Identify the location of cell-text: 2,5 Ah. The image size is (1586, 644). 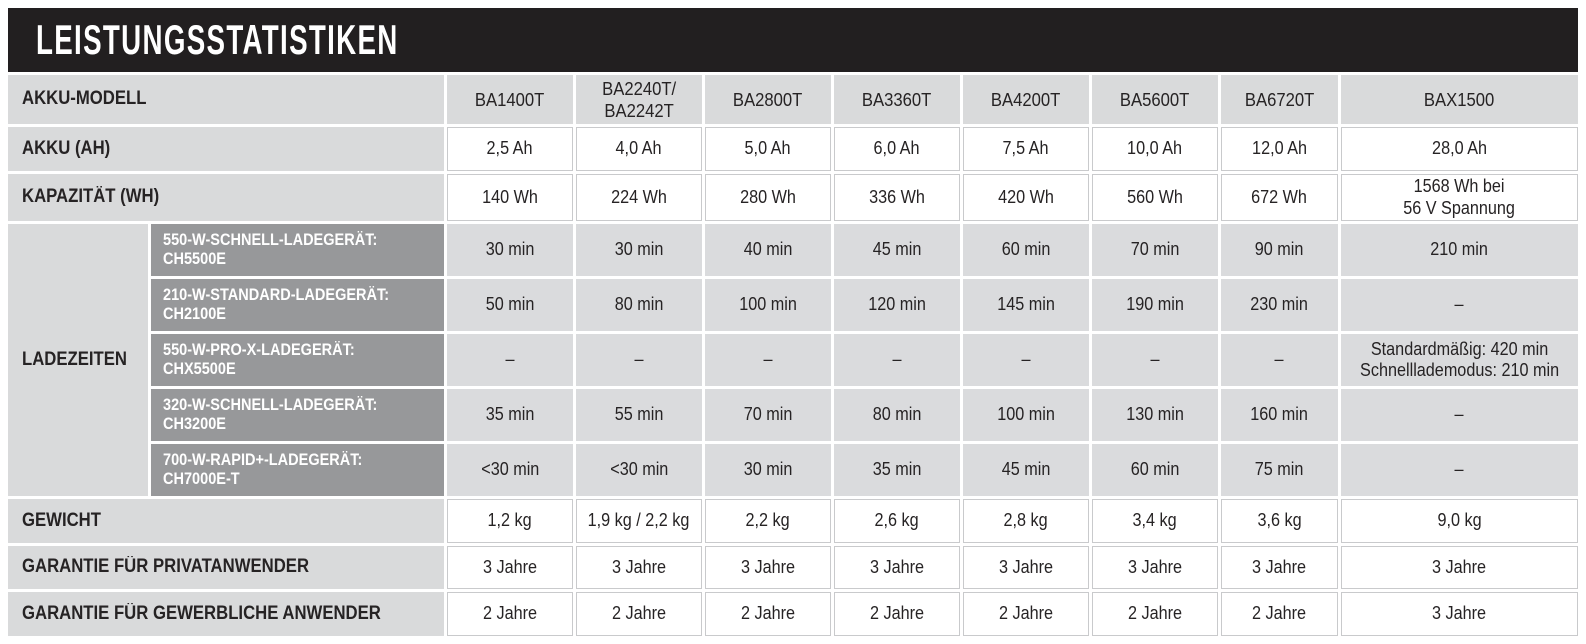
(510, 148).